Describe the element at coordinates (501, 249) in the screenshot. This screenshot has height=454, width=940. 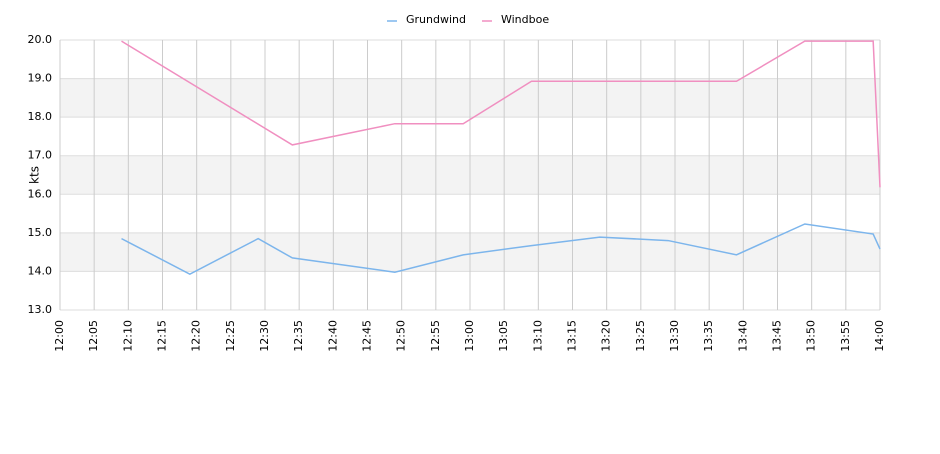
I see `series-line` at that location.